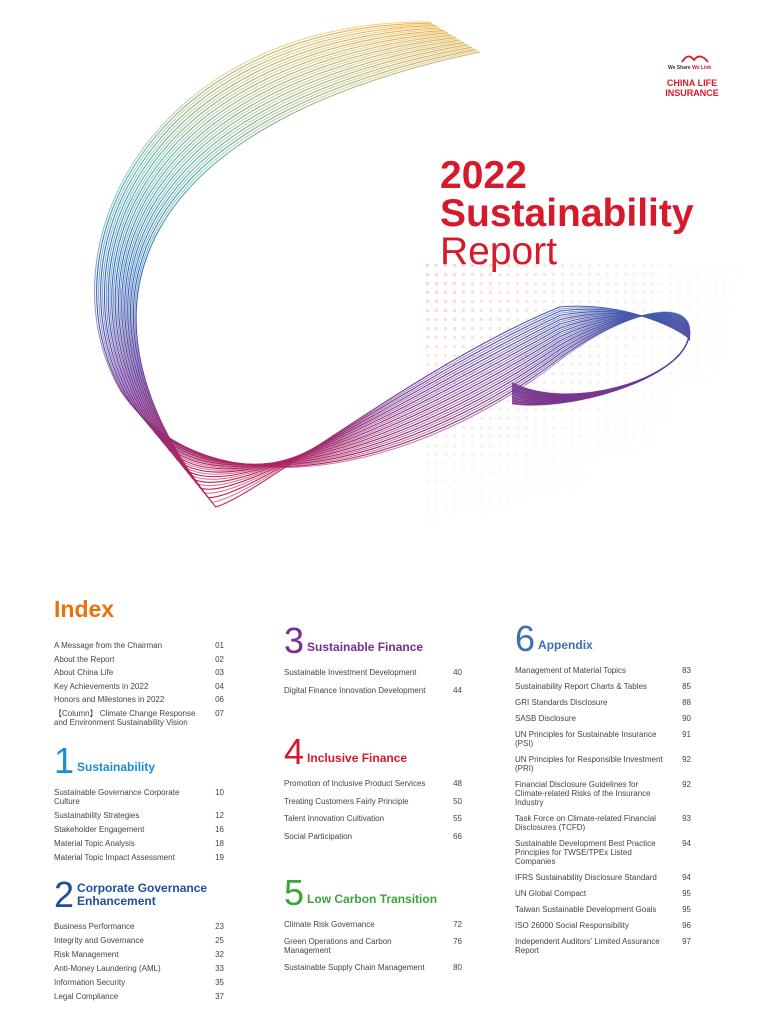 Image resolution: width=768 pixels, height=1024 pixels. What do you see at coordinates (457, 783) in the screenshot?
I see `entry-page: 48` at bounding box center [457, 783].